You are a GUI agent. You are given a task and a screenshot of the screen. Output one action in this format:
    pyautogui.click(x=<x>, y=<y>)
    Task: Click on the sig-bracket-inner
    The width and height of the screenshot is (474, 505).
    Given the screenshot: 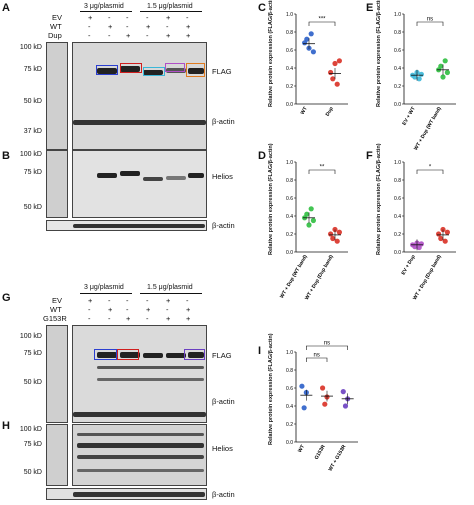 What is the action you would take?
    pyautogui.click(x=317, y=359)
    